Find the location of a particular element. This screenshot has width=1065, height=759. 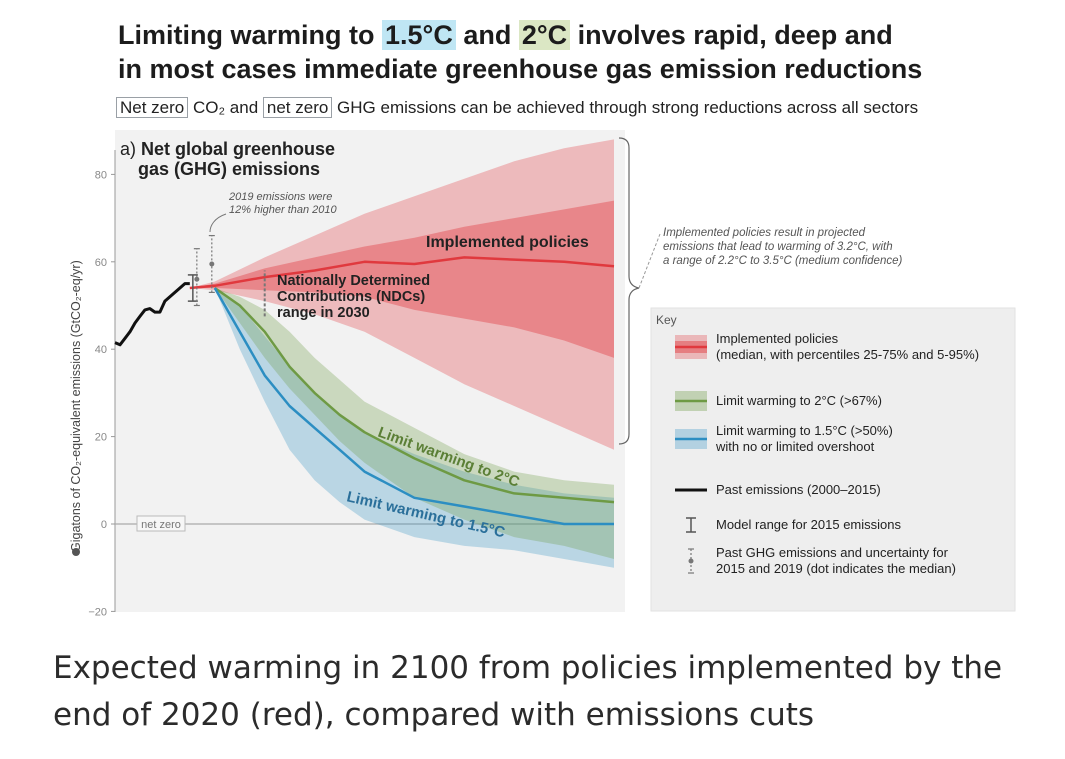

panel-title: a) Net global greenhouse is located at coordinates (227, 149).